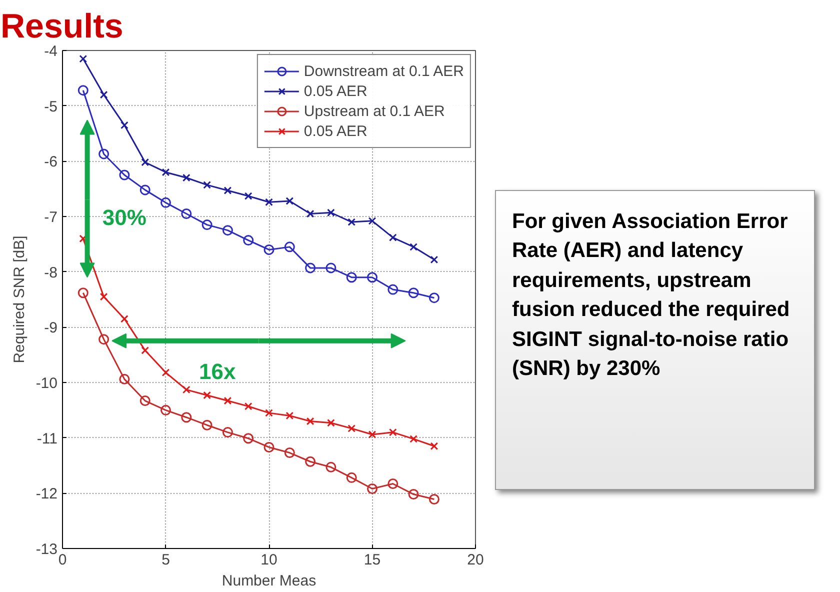 This screenshot has width=840, height=592. What do you see at coordinates (51, 273) in the screenshot?
I see `y-tick-label: -8` at bounding box center [51, 273].